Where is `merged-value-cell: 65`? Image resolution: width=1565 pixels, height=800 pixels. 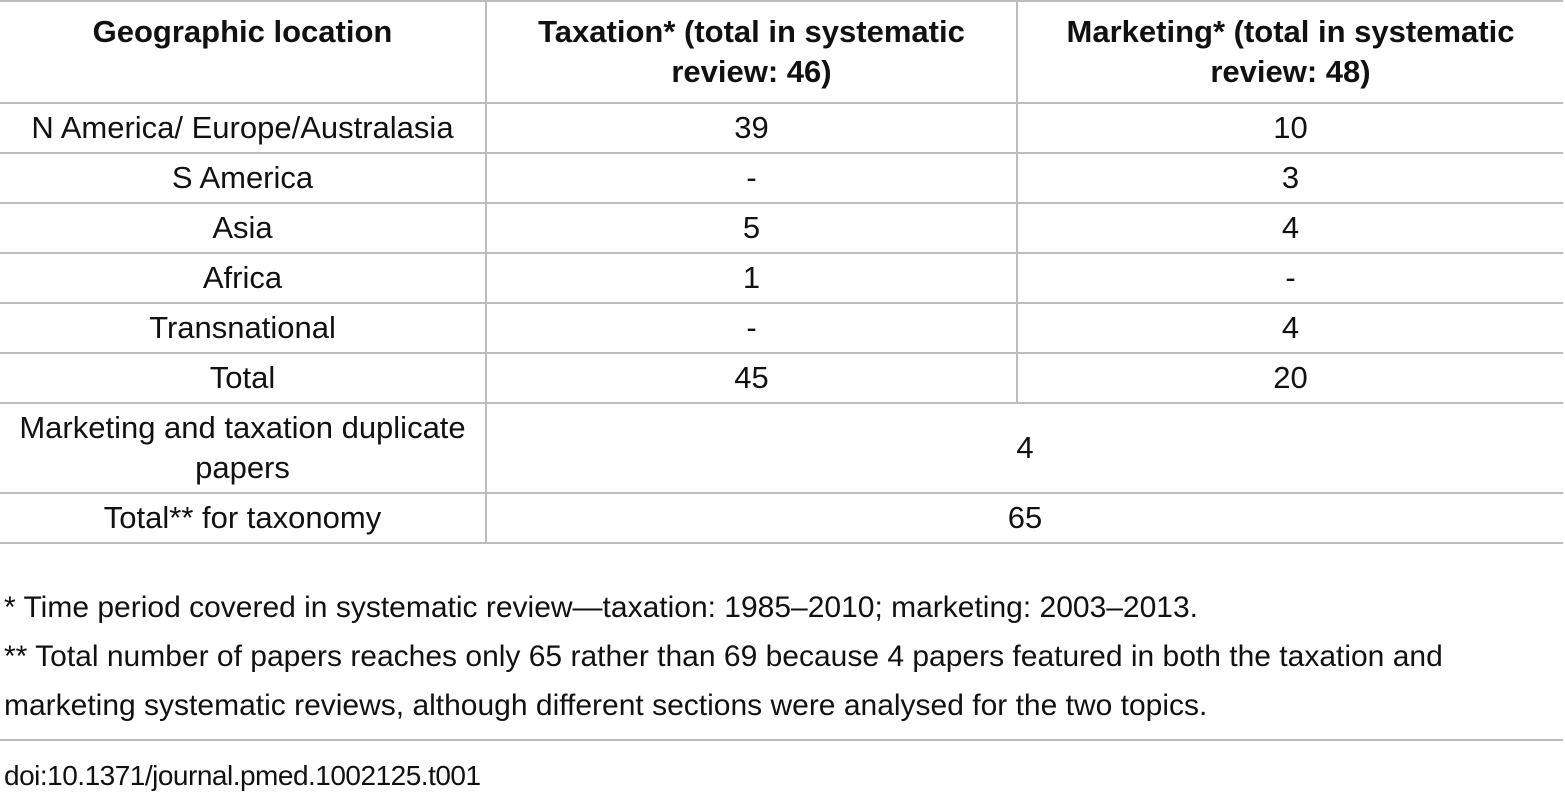
merged-value-cell: 65 is located at coordinates (1024, 518).